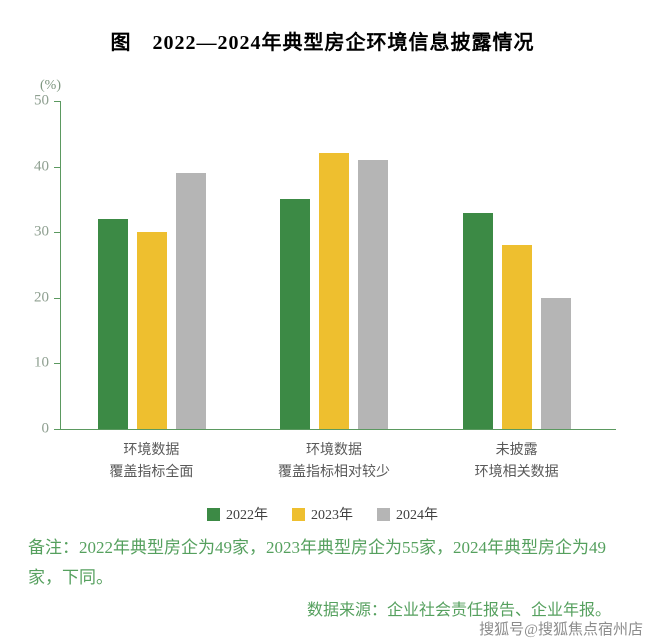 The height and width of the screenshot is (641, 645). What do you see at coordinates (334, 473) in the screenshot?
I see `x-category-label-line: 覆盖指标相对较少` at bounding box center [334, 473].